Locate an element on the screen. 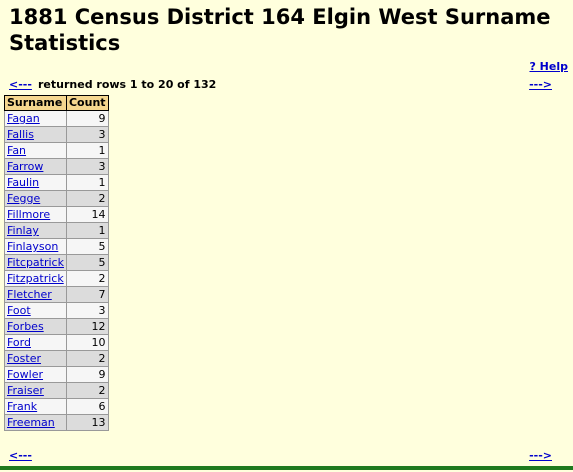 Image resolution: width=573 pixels, height=472 pixels. count-cell: 12 is located at coordinates (87, 326).